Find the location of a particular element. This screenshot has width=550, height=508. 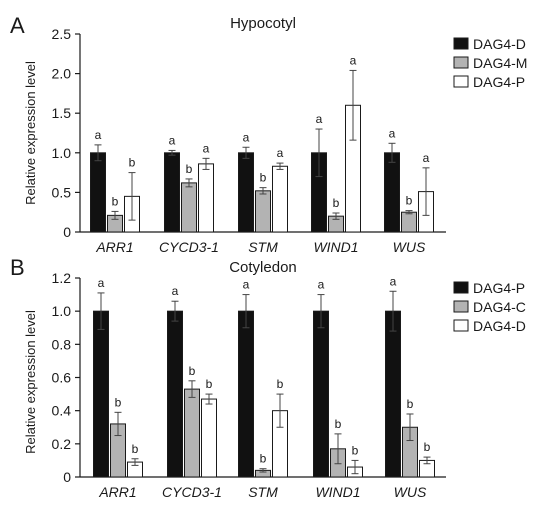

y-tick-label: 2.0 is located at coordinates (62, 74).